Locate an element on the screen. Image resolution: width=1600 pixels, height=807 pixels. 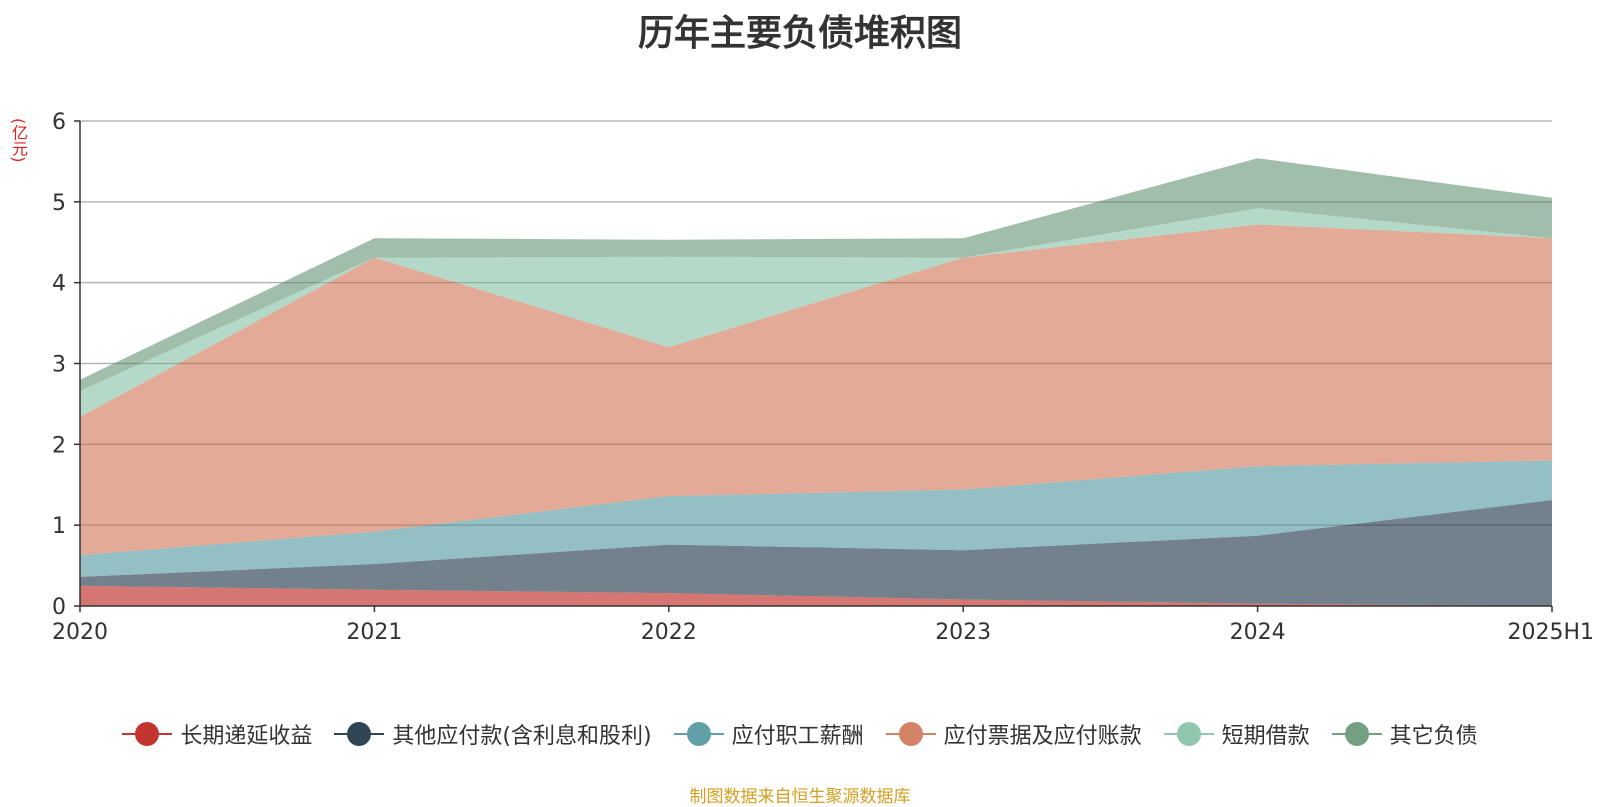
y-tick-label: 6 is located at coordinates (59, 122).